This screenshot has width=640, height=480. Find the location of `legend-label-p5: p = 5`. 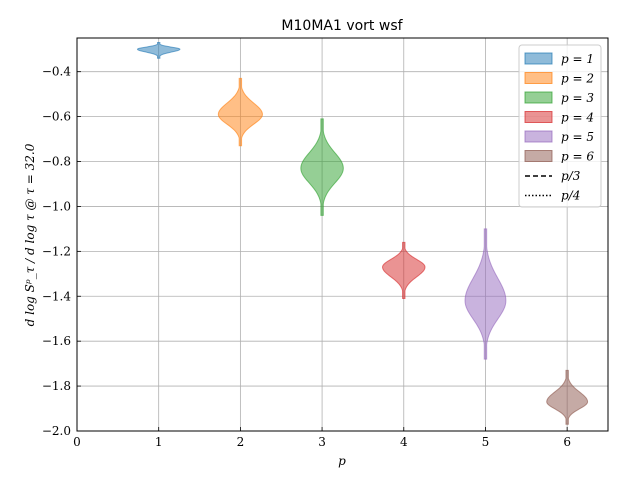

legend-label-p5: p = 5 is located at coordinates (577, 137).